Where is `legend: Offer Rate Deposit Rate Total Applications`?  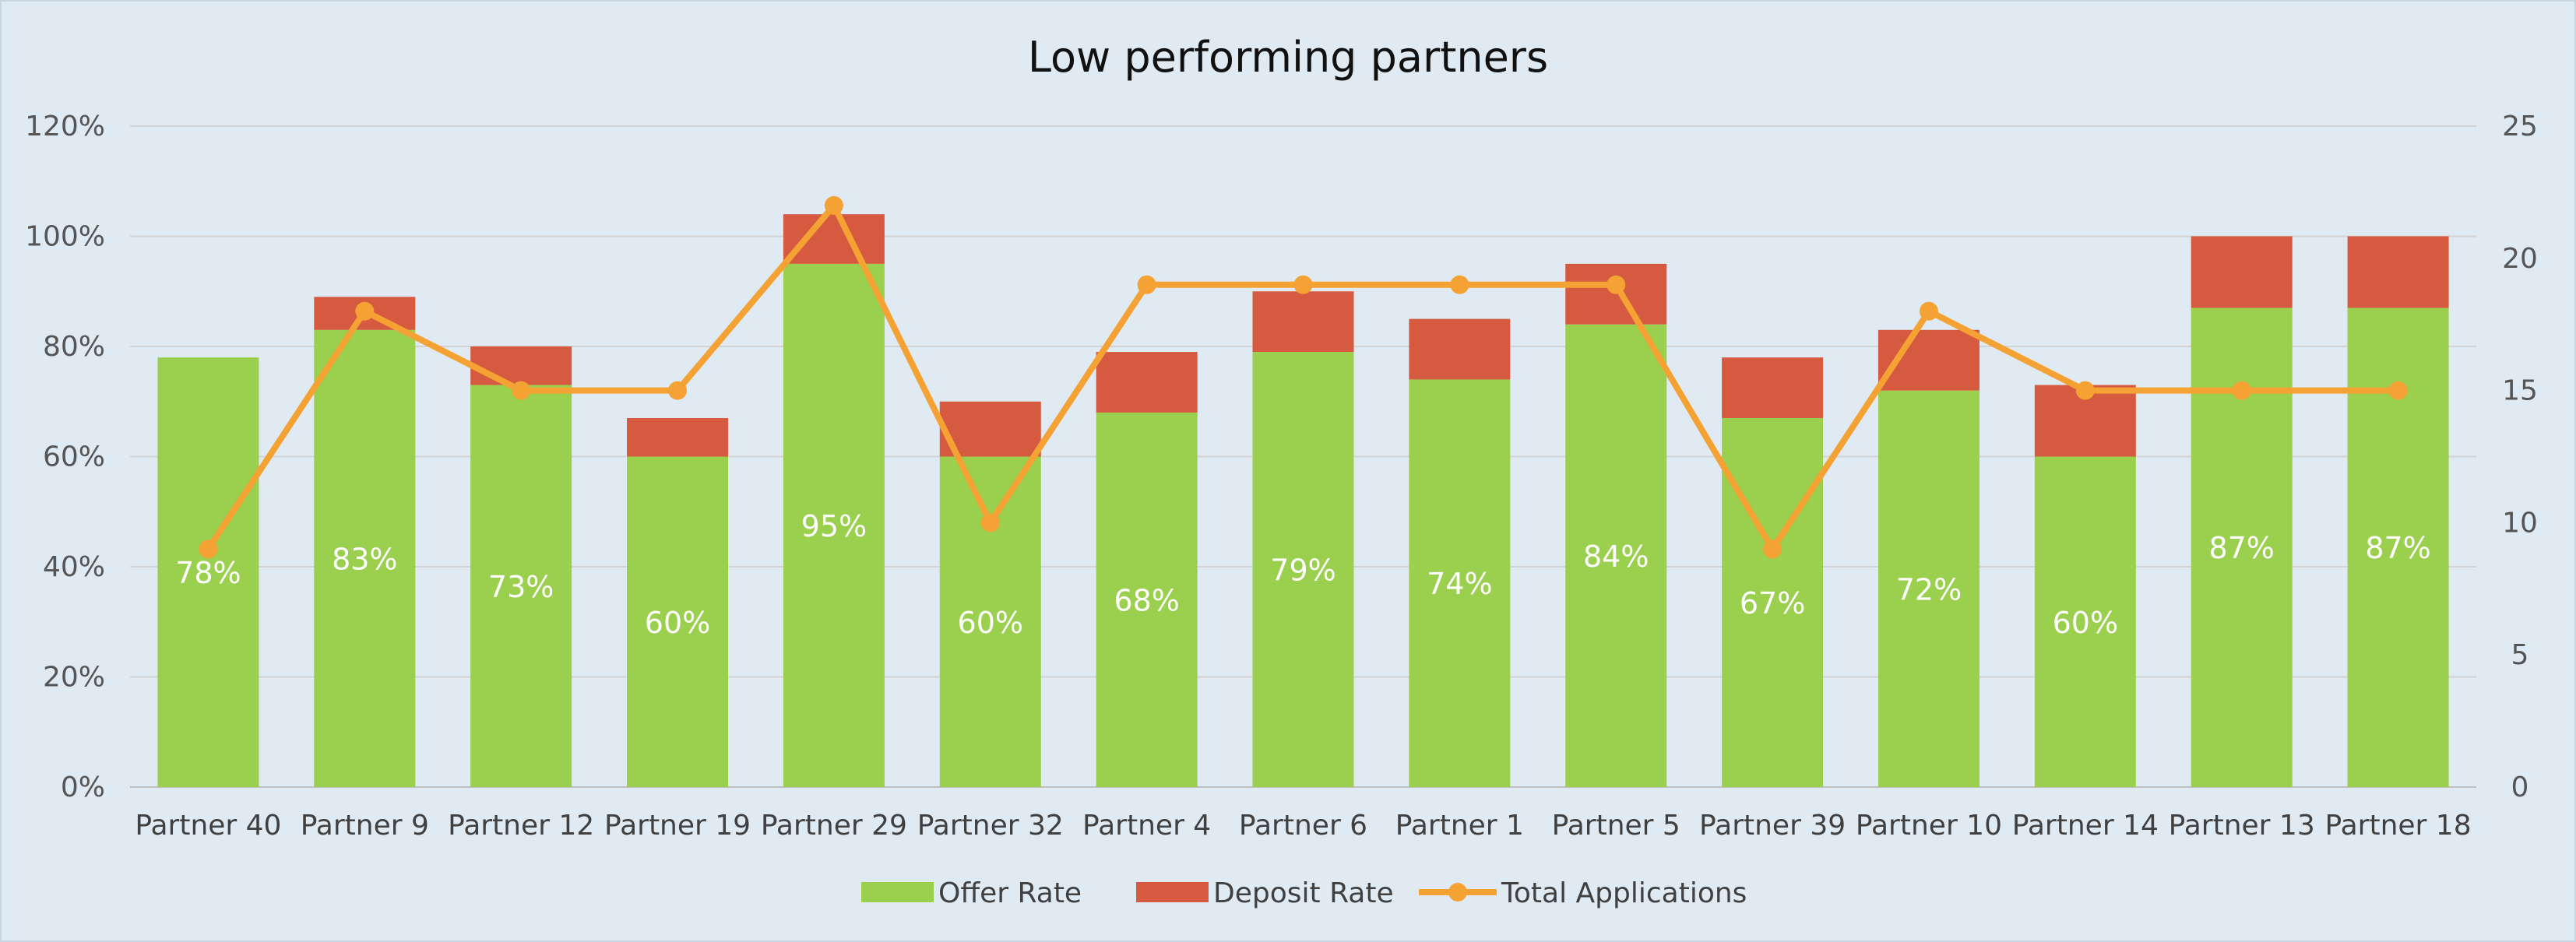 legend: Offer Rate Deposit Rate Total Applications is located at coordinates (1304, 893).